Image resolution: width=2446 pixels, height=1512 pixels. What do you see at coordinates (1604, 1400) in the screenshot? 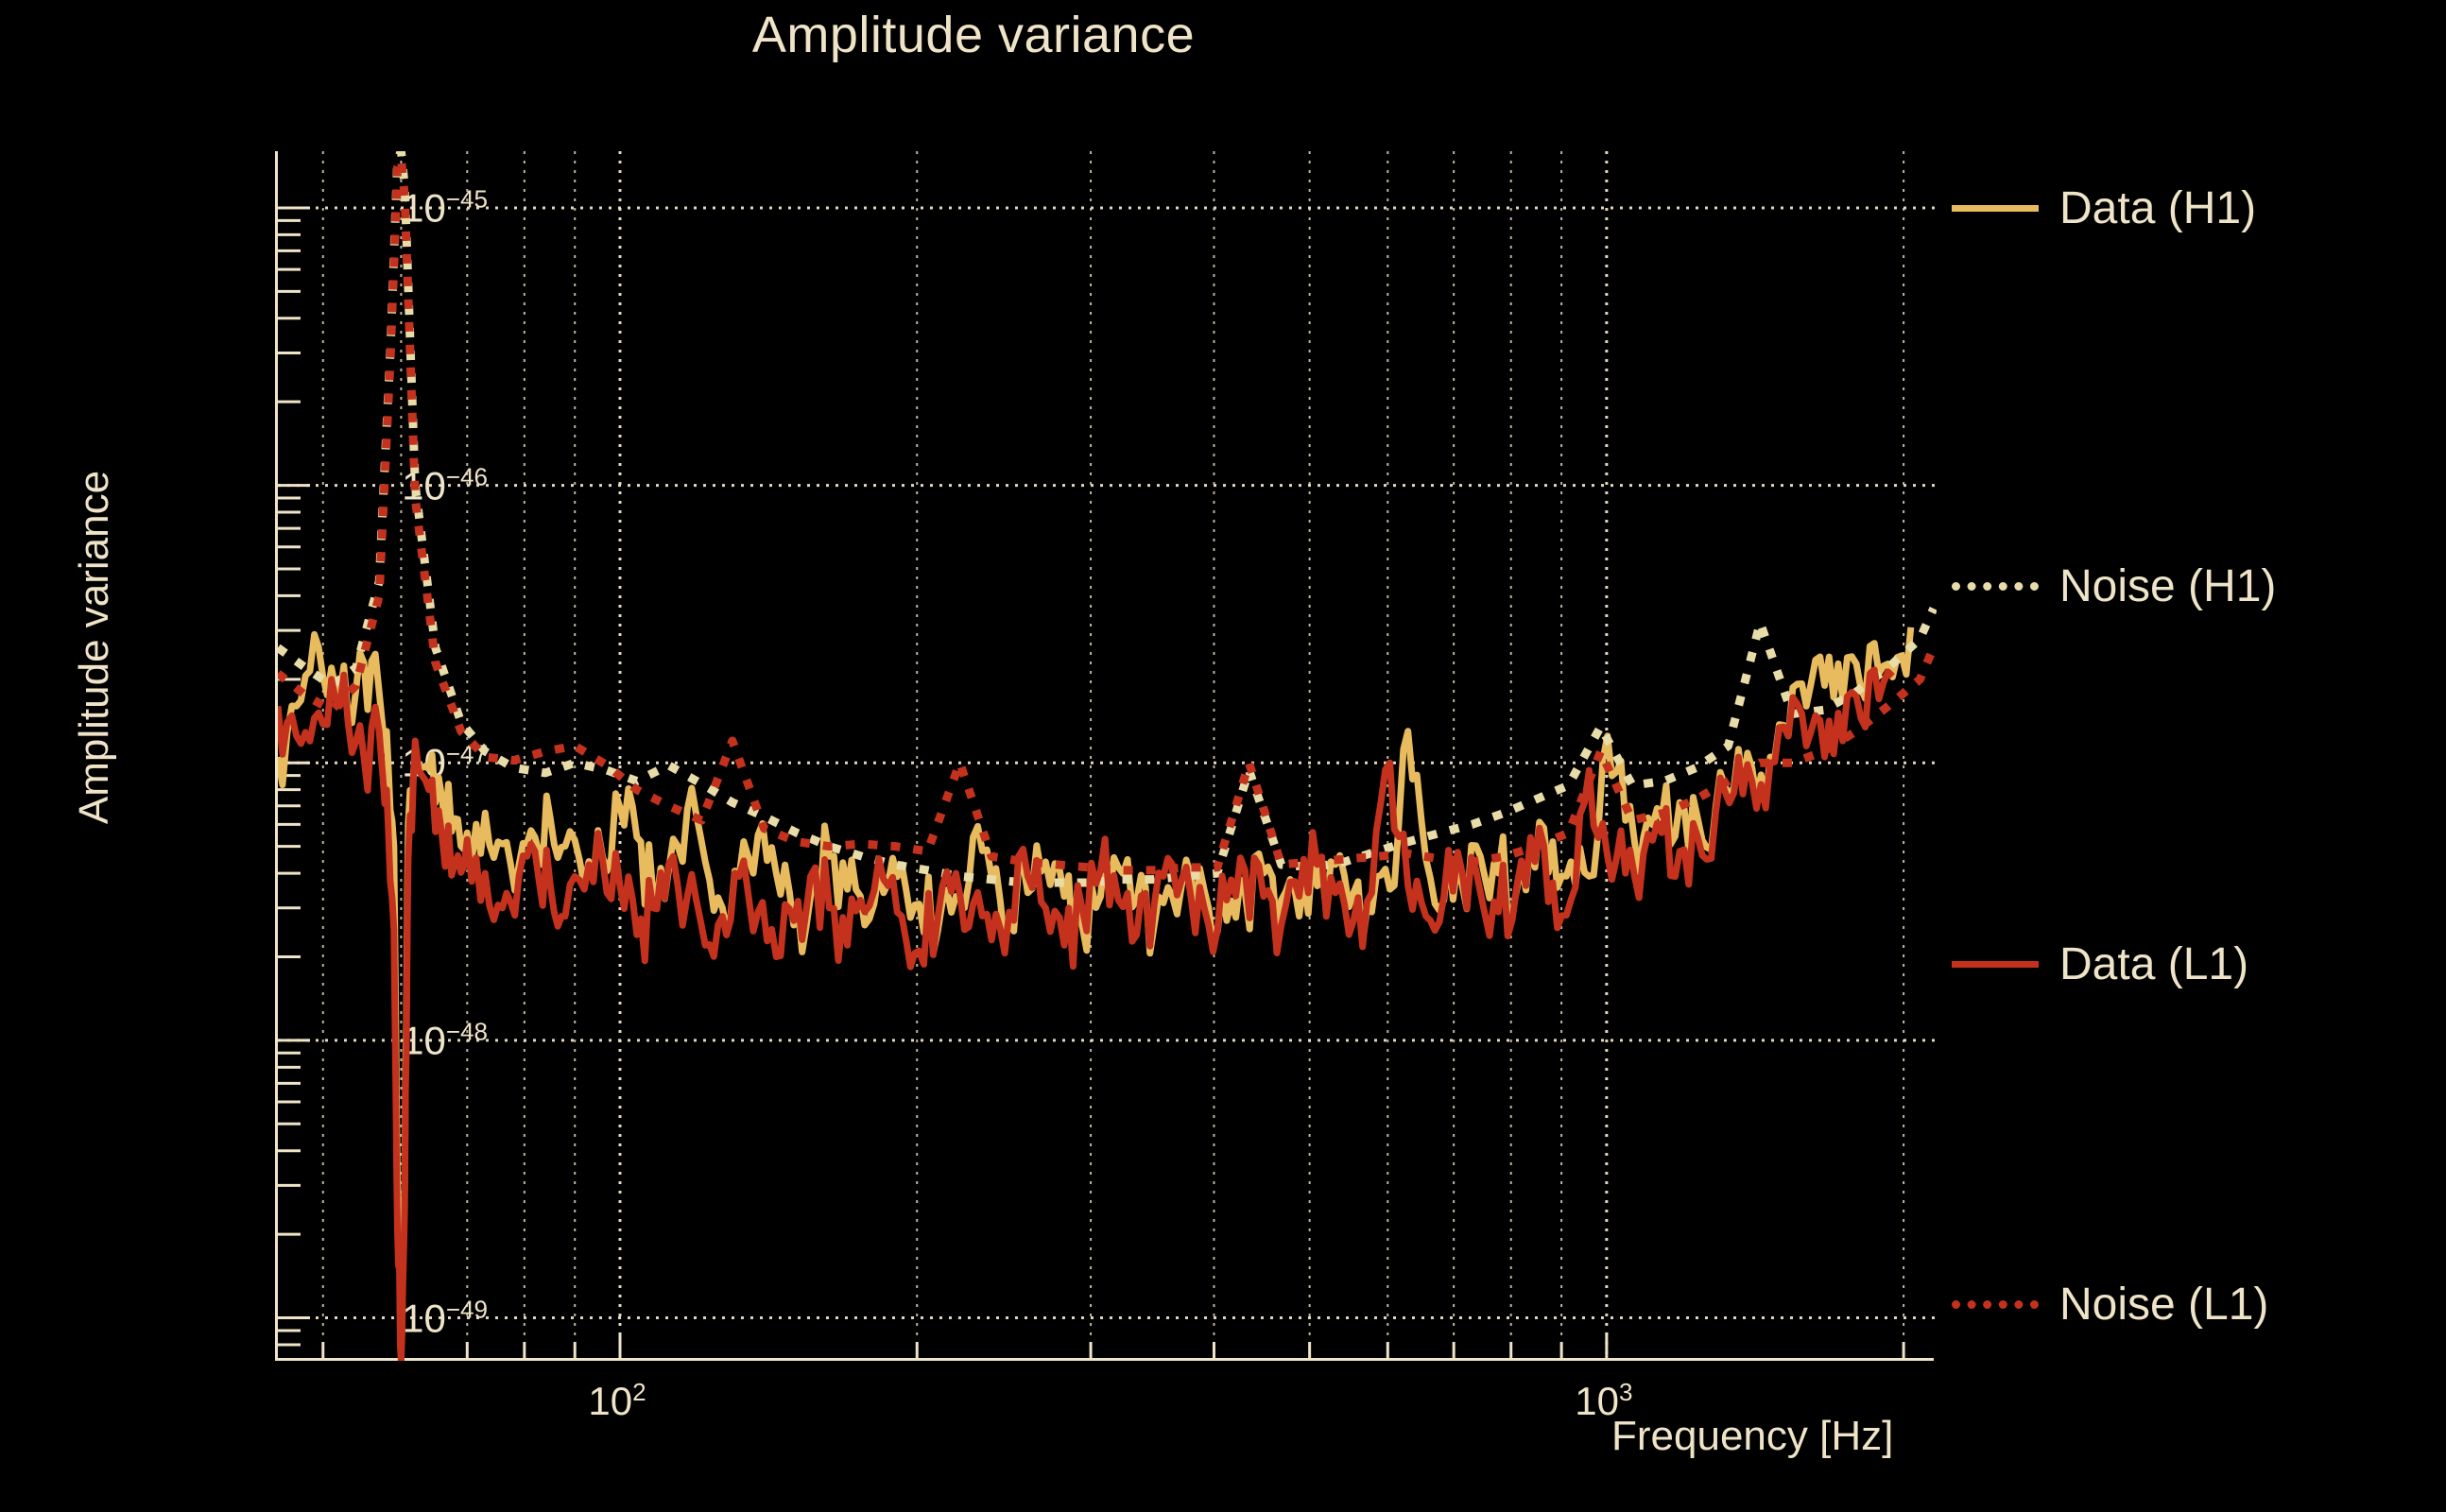
I see `x-tick-label: 10³` at bounding box center [1604, 1400].